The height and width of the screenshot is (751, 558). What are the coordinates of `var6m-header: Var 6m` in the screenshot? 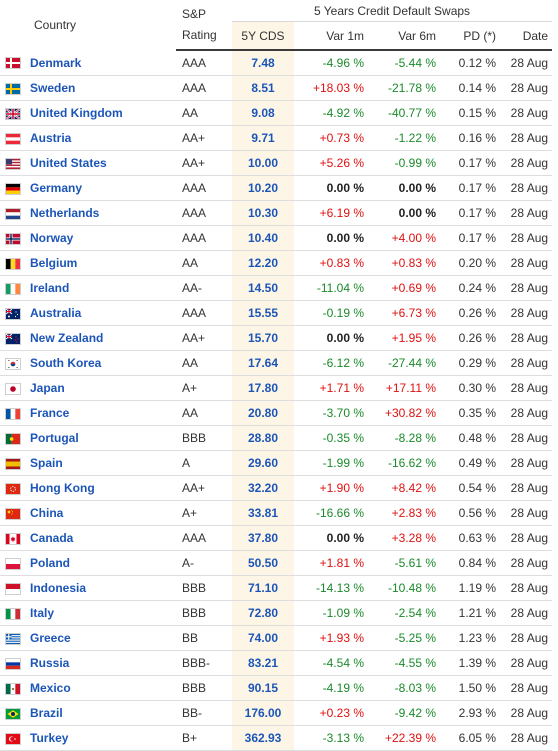 It's located at (404, 36).